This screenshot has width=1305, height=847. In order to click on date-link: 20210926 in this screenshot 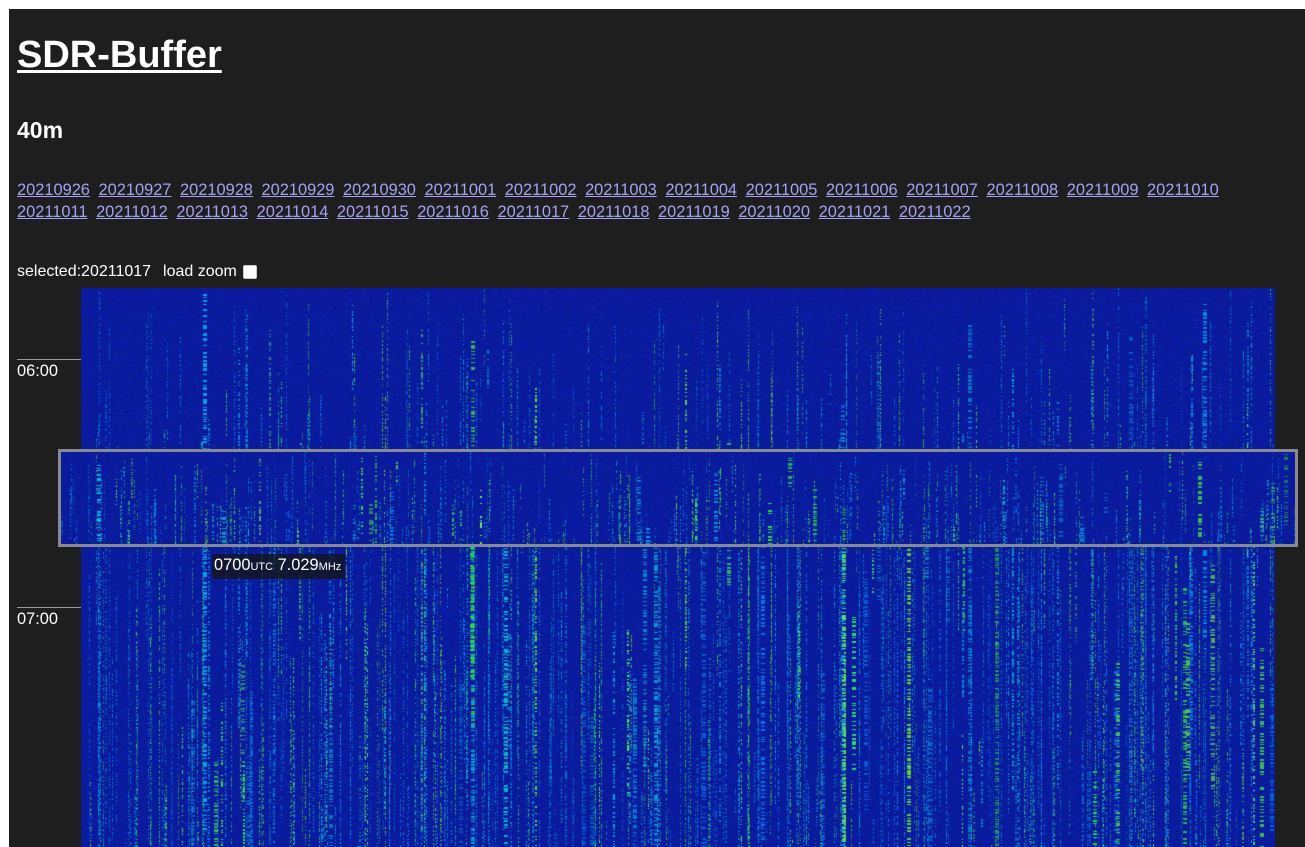, I will do `click(53, 190)`.